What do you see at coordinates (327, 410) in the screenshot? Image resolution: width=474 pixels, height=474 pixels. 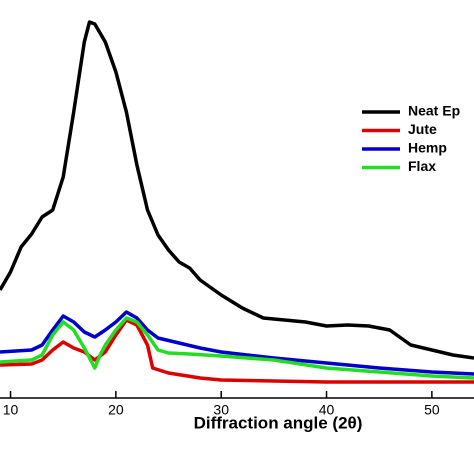 I see `x-tick-label: 40` at bounding box center [327, 410].